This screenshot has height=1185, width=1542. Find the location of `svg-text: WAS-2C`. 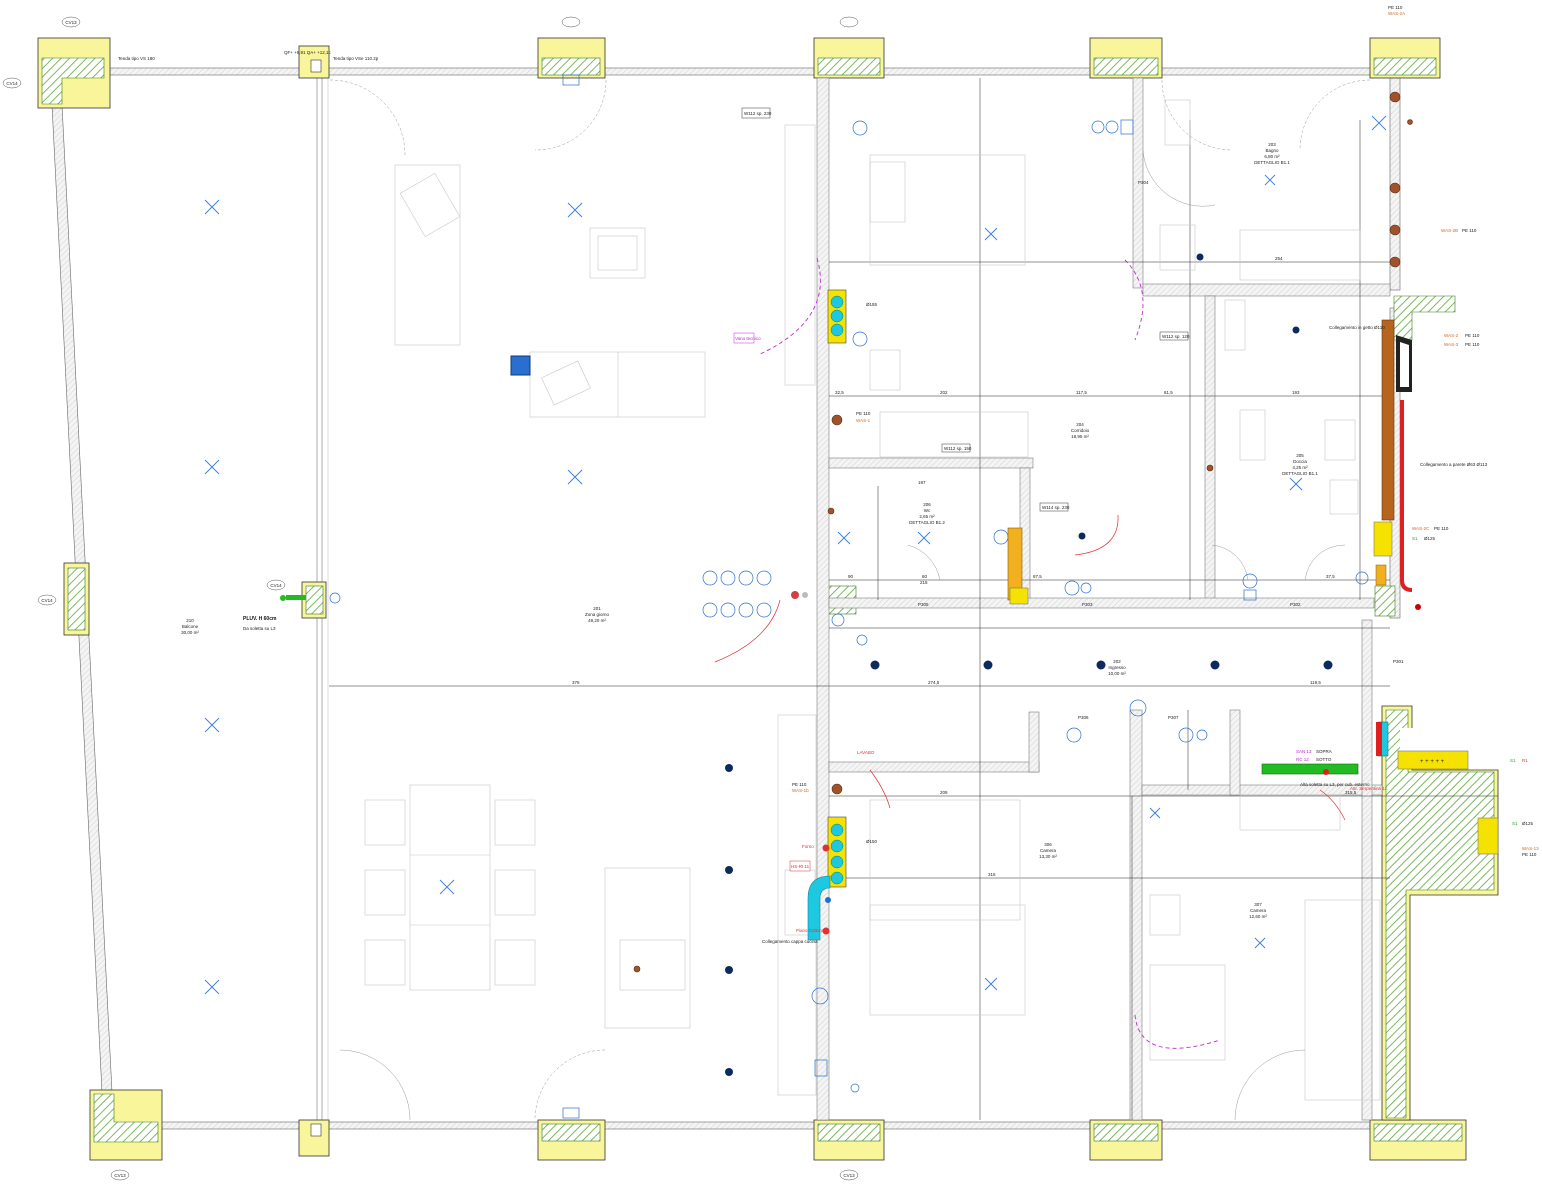

svg-text: WAS-2C is located at coordinates (1421, 528).